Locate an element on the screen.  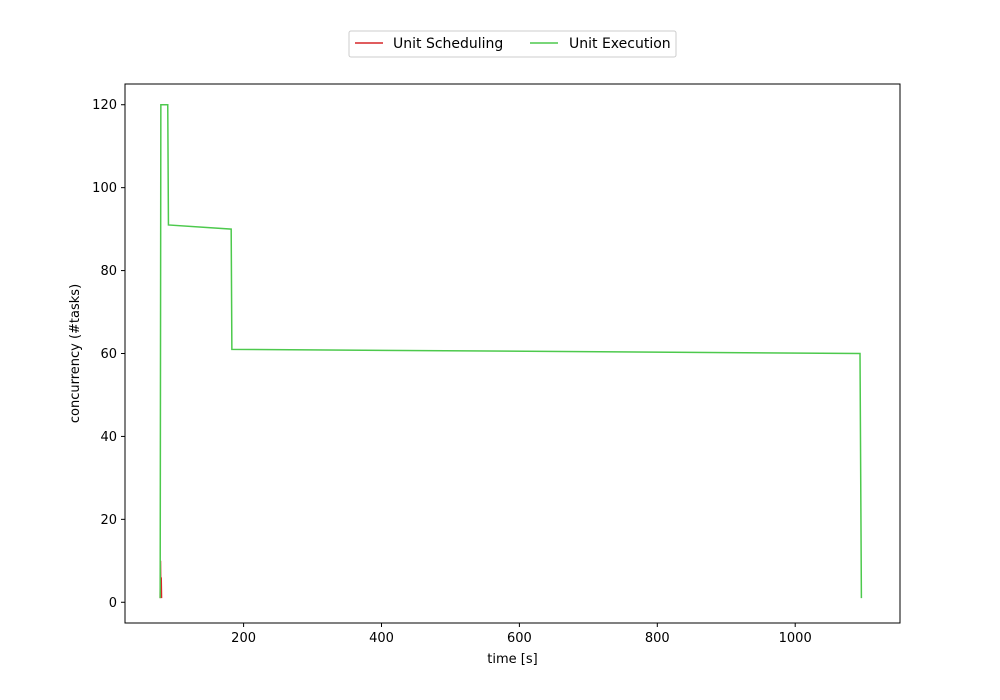
x-tick-label: 600 is located at coordinates (519, 638).